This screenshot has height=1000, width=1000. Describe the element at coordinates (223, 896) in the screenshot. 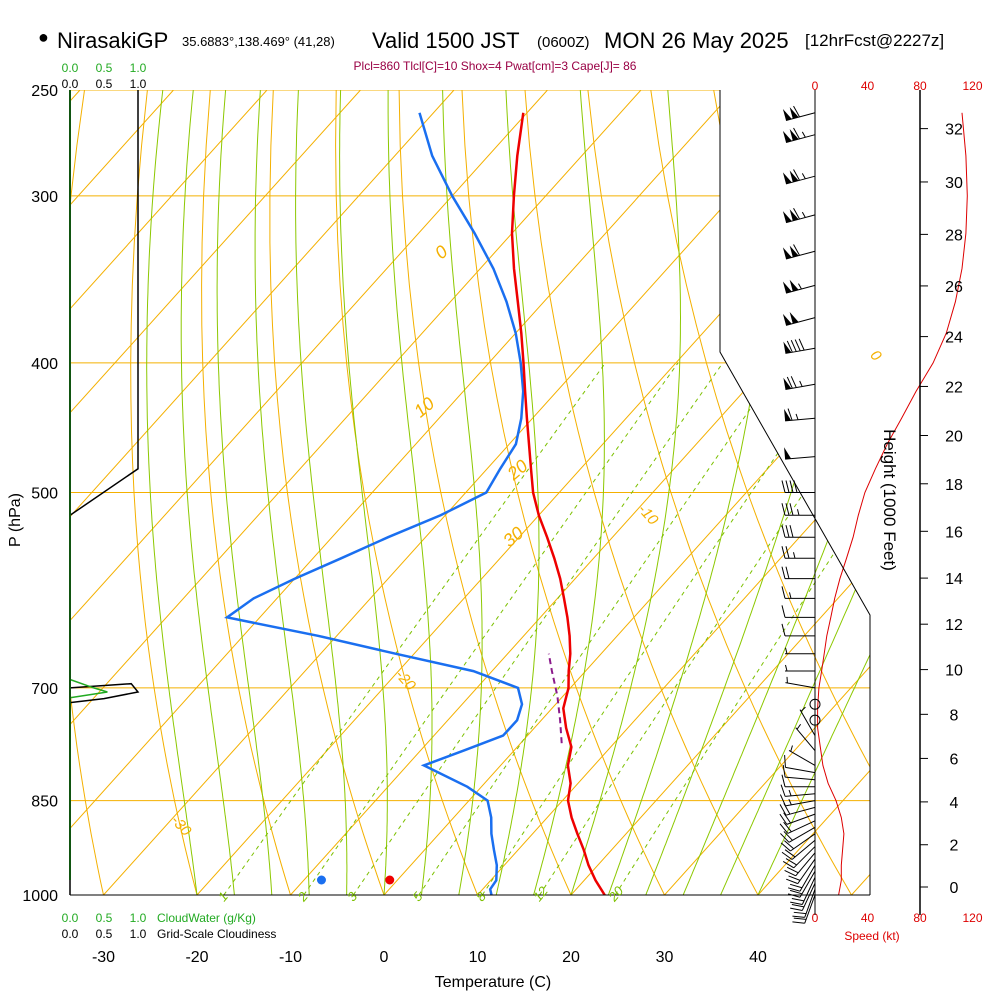

I see `mixing-ratio-label: 1` at that location.